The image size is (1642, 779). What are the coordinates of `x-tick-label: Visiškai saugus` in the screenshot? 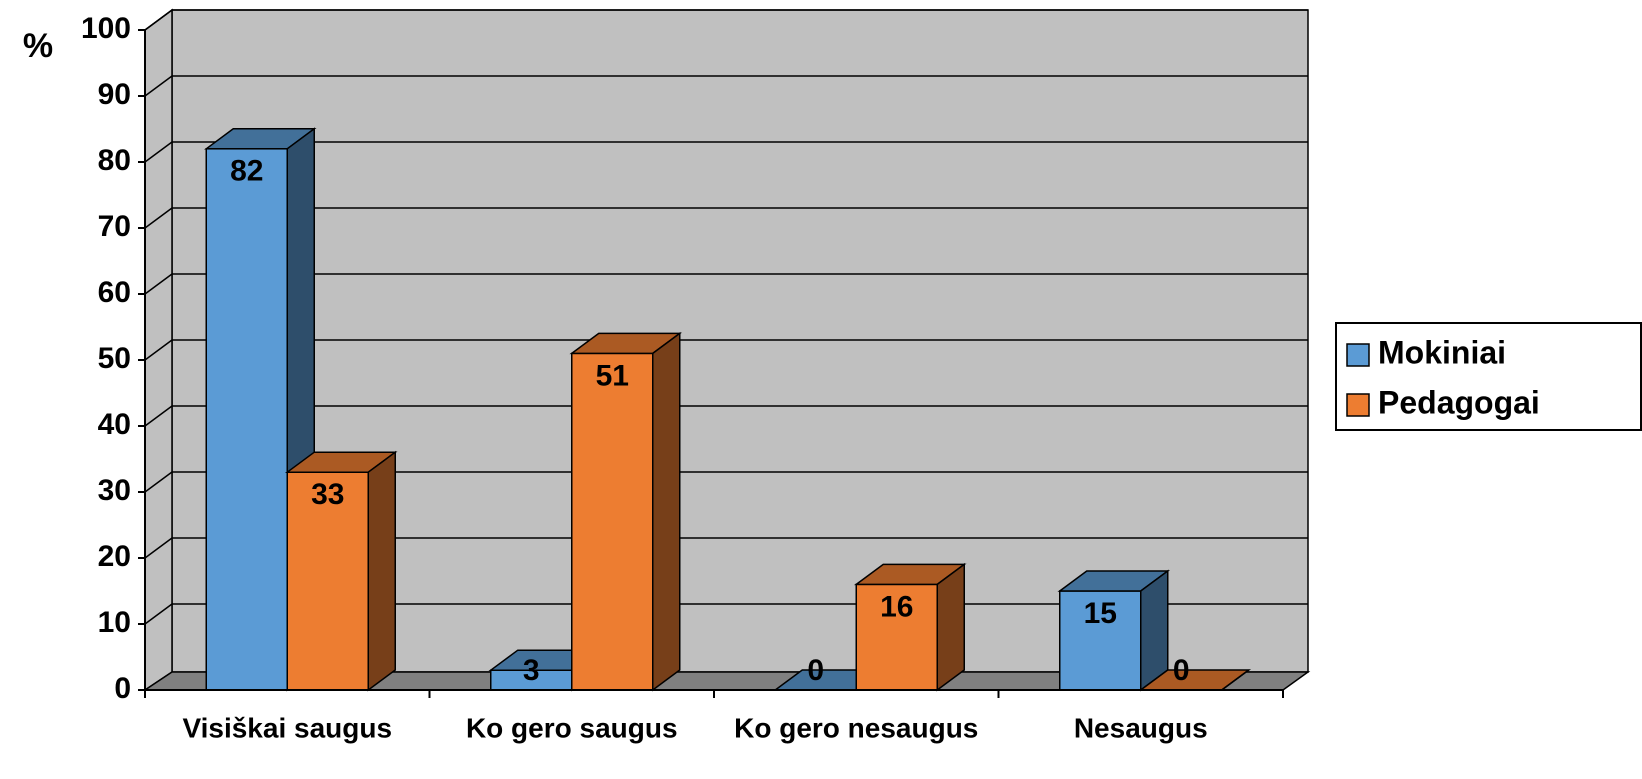 It's located at (287, 727).